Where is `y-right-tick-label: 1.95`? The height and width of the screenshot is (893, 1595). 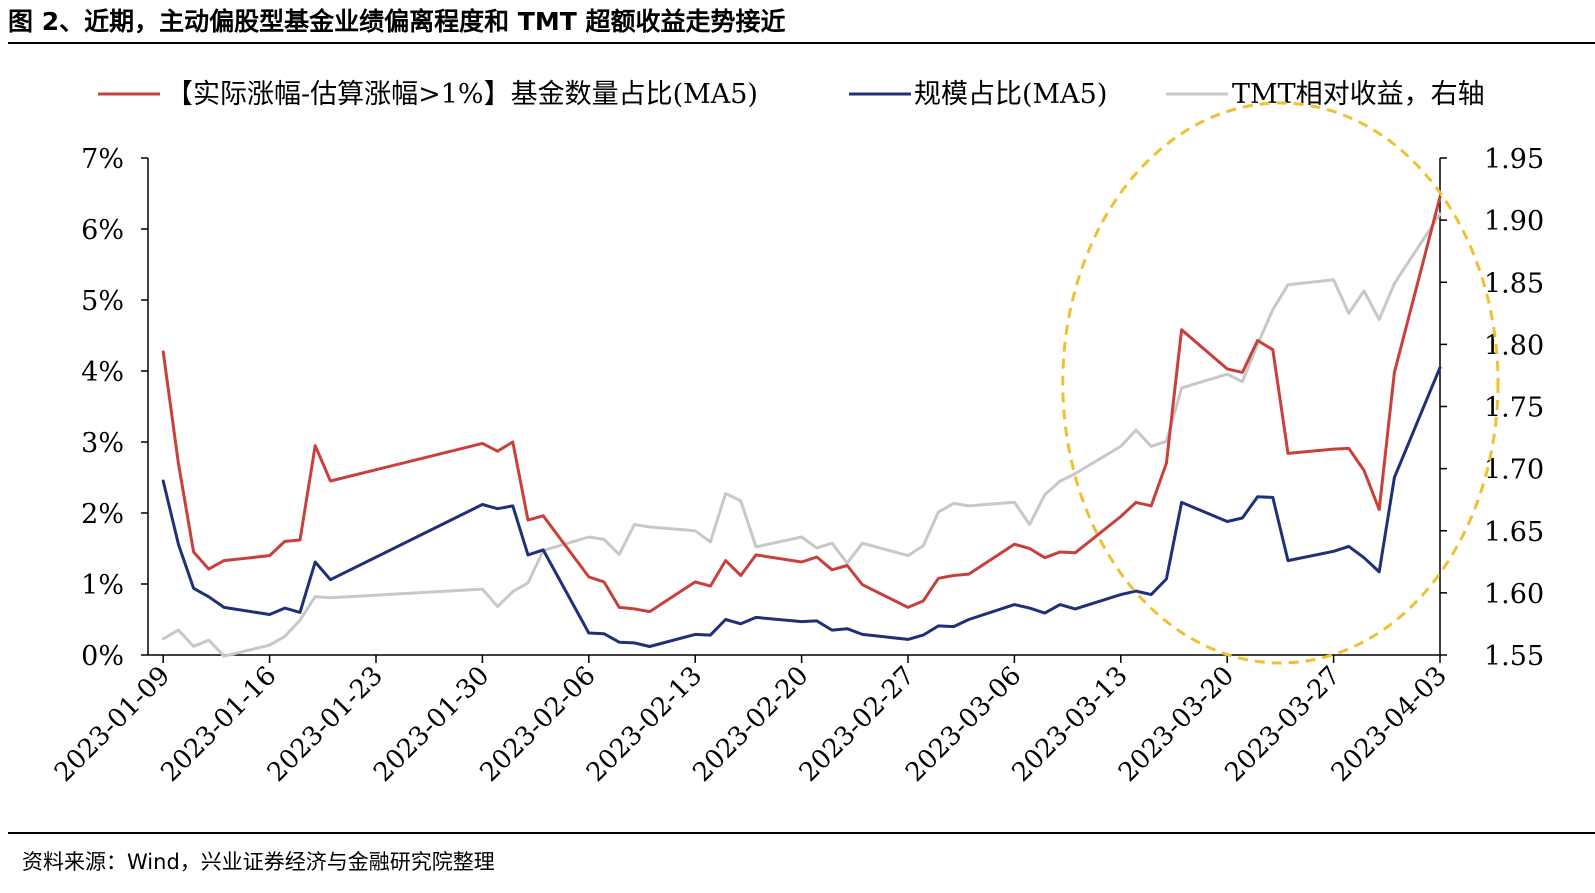 y-right-tick-label: 1.95 is located at coordinates (1514, 159).